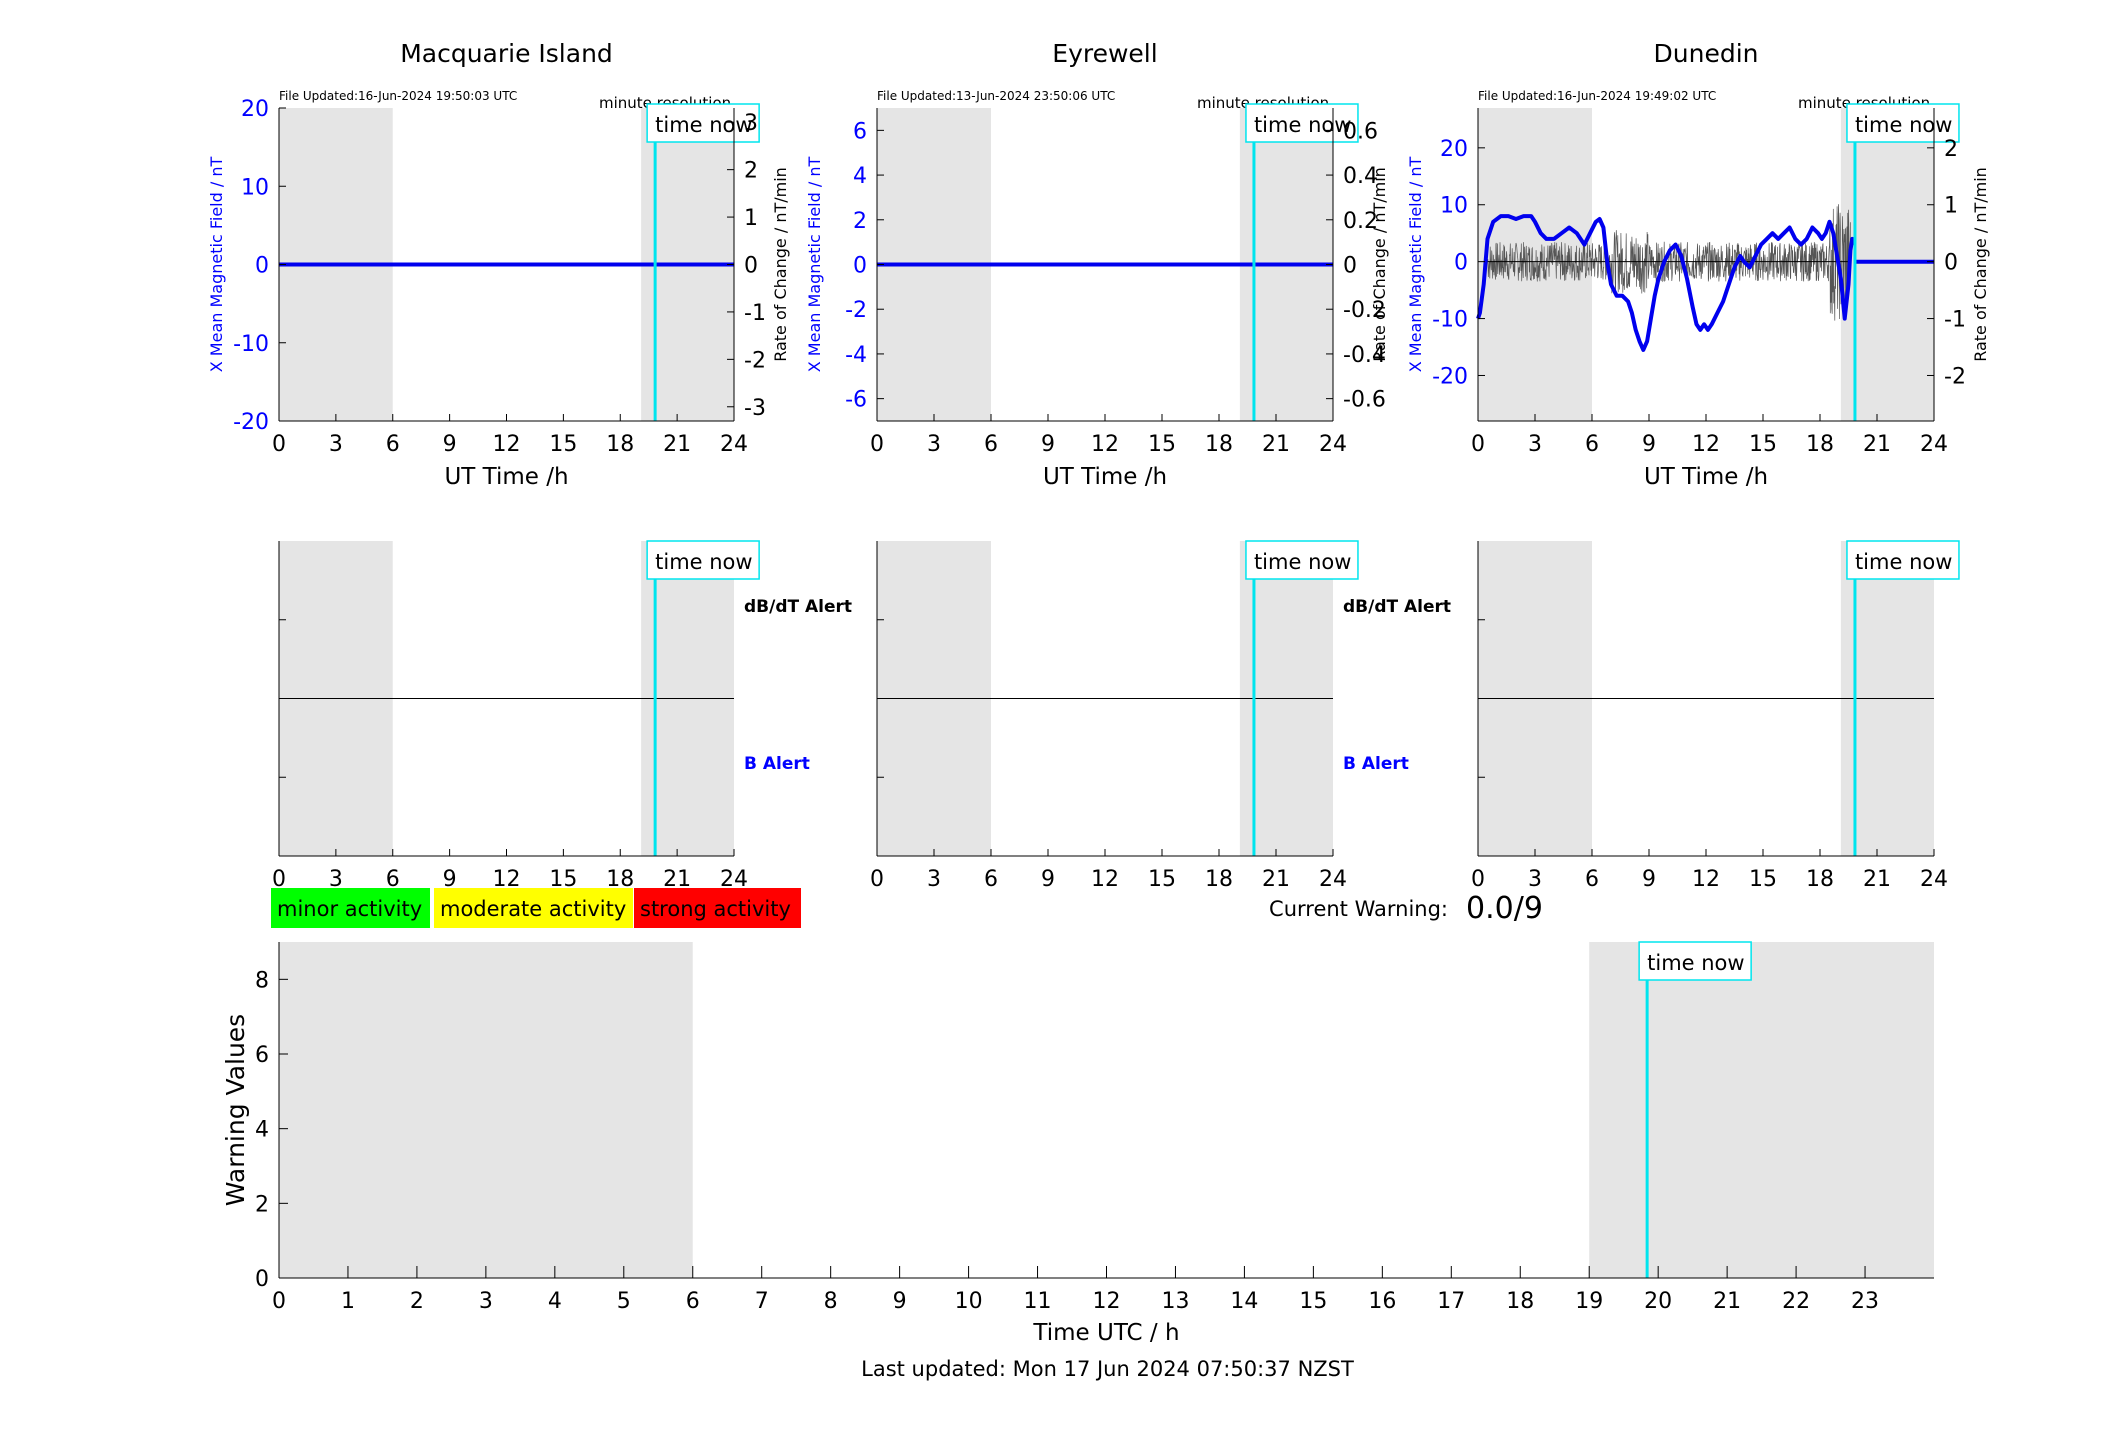 The height and width of the screenshot is (1437, 2117). Describe the element at coordinates (1820, 879) in the screenshot. I see `alert-panel-dunedin-x-tick-label: 18` at that location.